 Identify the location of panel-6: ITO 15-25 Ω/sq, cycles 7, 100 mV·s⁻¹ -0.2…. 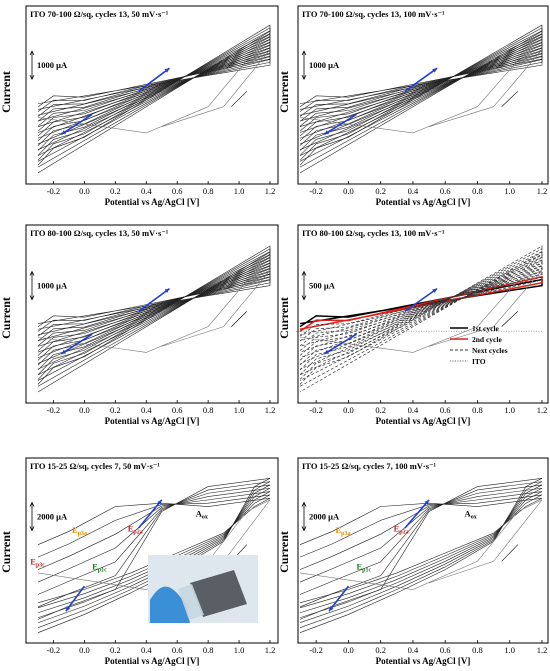
(423, 561).